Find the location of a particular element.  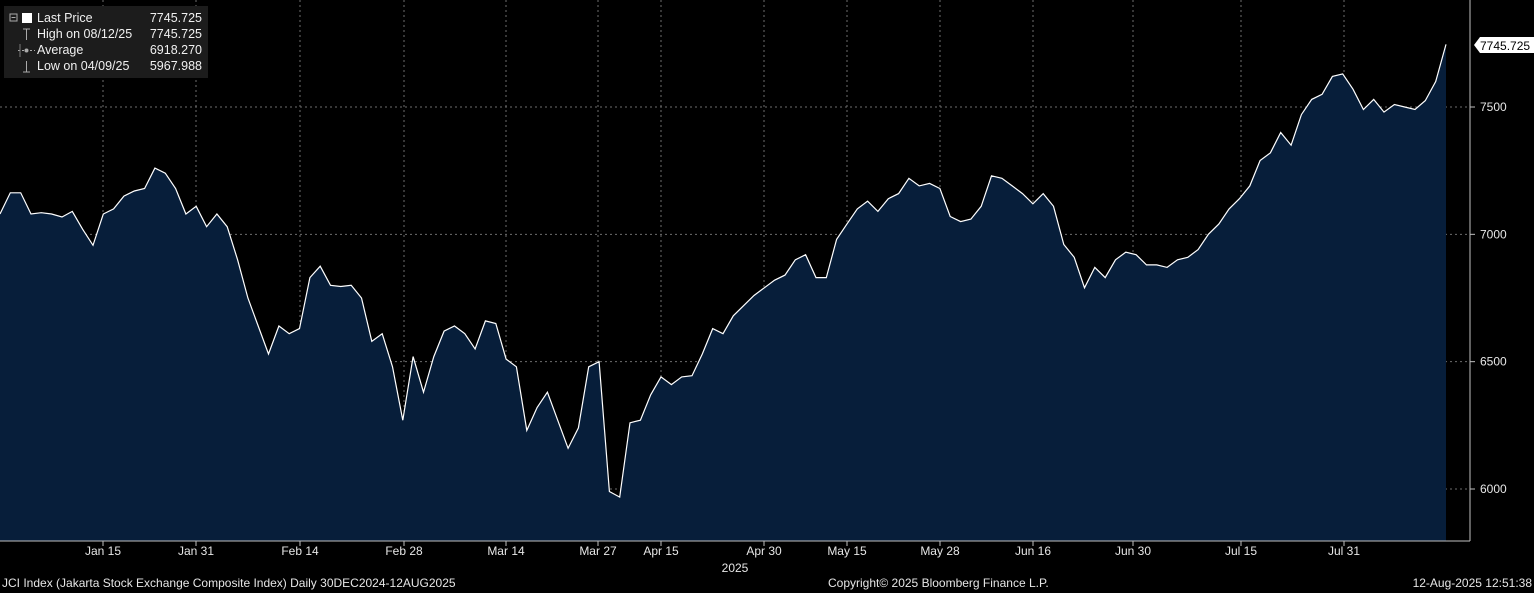

y-tick-label: 7000 is located at coordinates (1493, 234).